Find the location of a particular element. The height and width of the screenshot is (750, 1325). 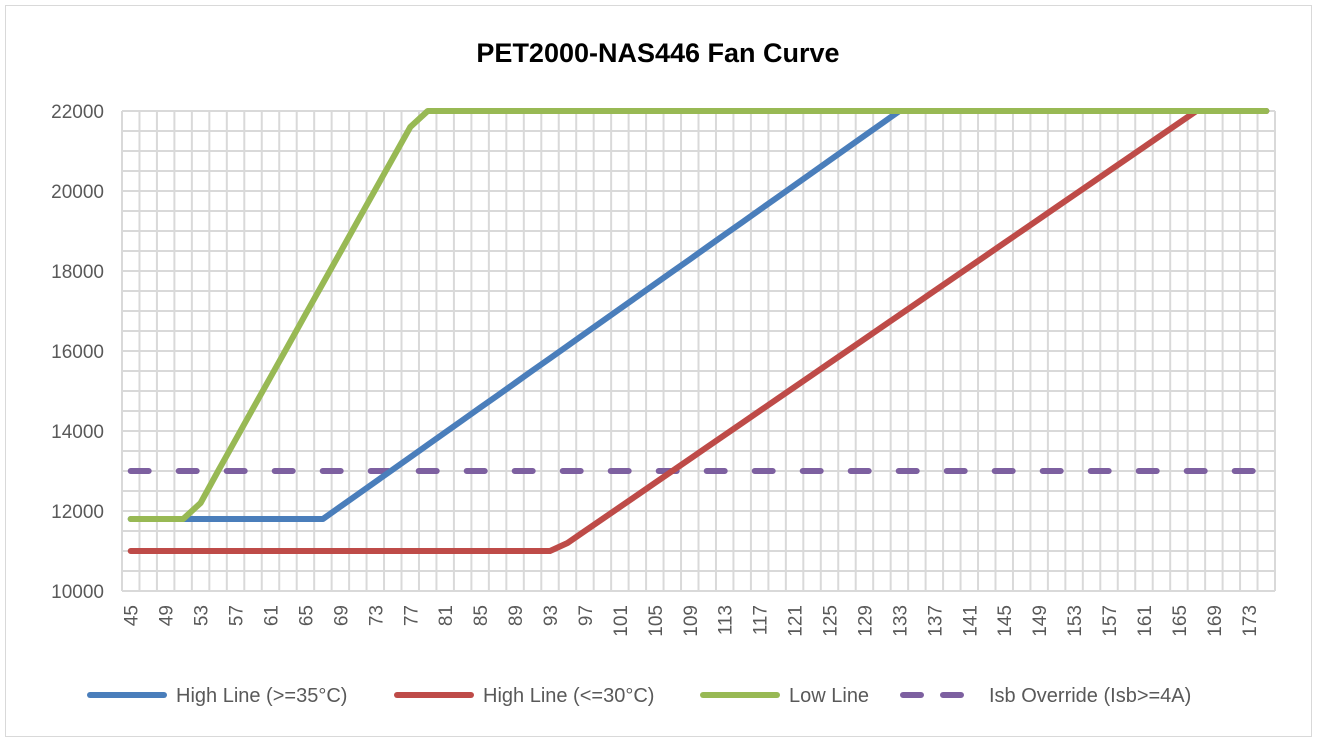

x-tick-label: 65 is located at coordinates (306, 615).